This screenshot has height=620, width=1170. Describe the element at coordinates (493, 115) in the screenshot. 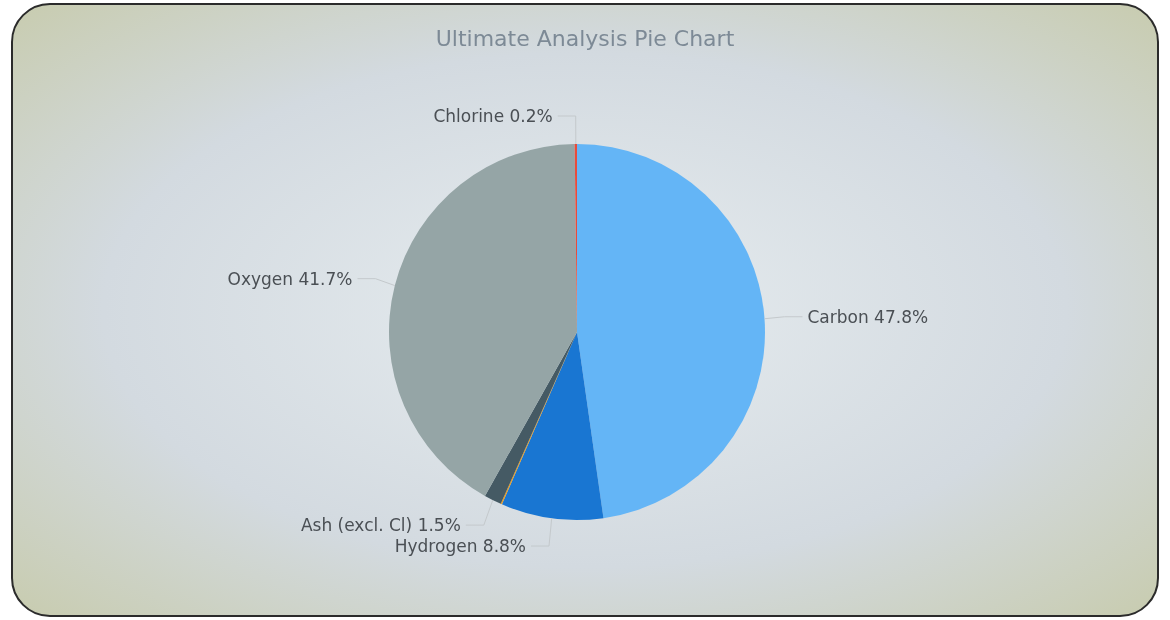

I see `slice-label: Chlorine 0.2%` at that location.